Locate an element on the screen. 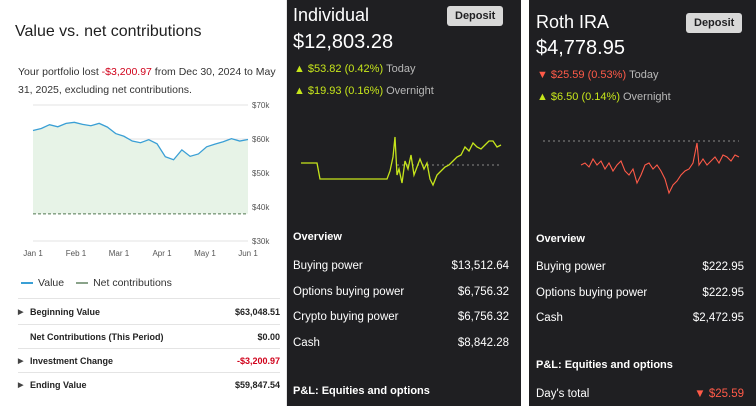 Image resolution: width=756 pixels, height=406 pixels. days-total-row: Day's total ▼ $25.59 is located at coordinates (640, 394).